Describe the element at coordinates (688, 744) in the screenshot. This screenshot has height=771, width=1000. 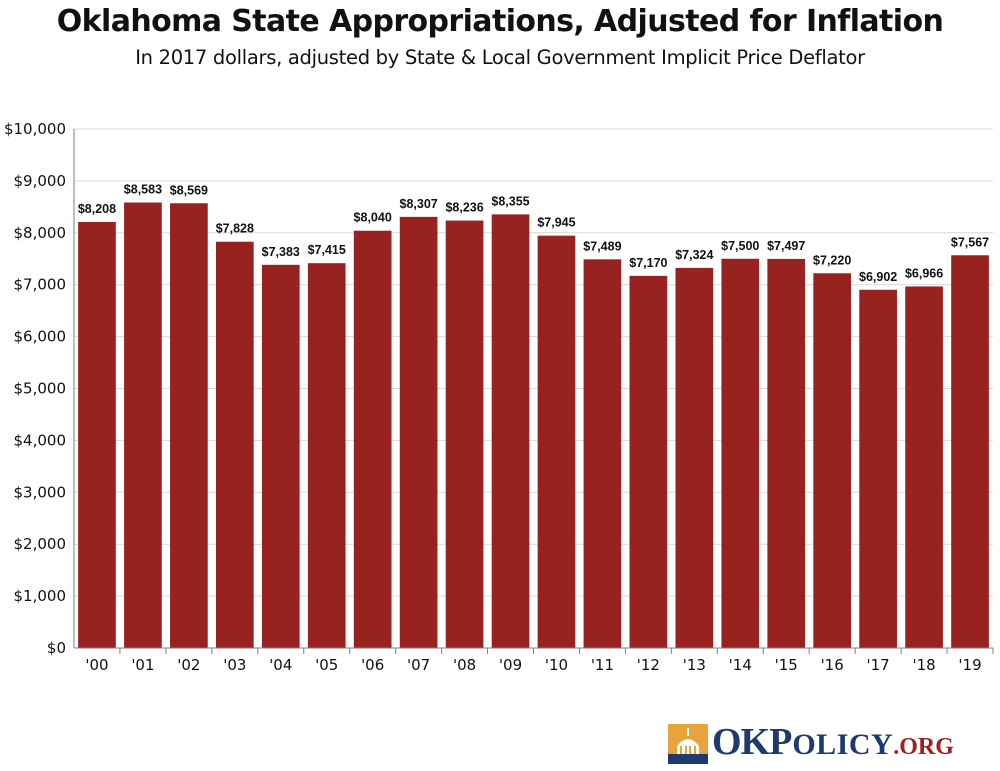
I see `capitol-dome-icon` at that location.